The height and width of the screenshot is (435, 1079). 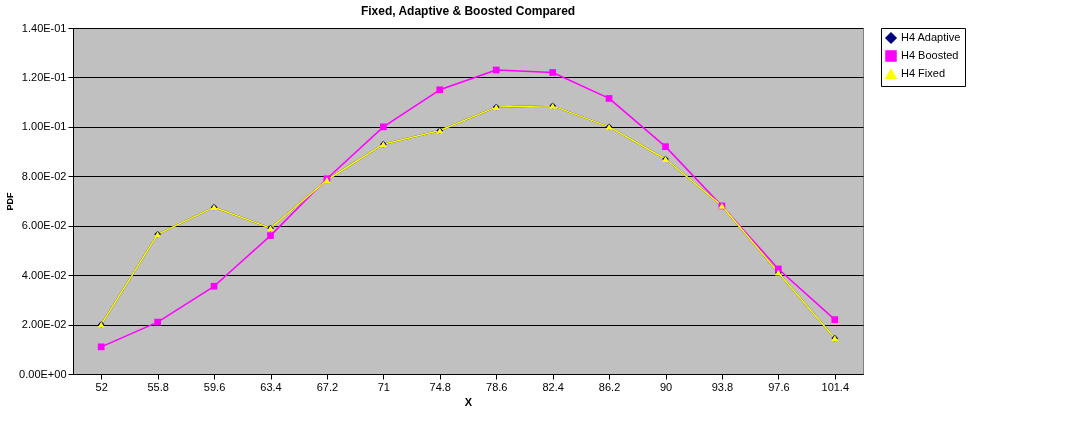 I want to click on y-tick-label: 1.40E-01, so click(x=44, y=27).